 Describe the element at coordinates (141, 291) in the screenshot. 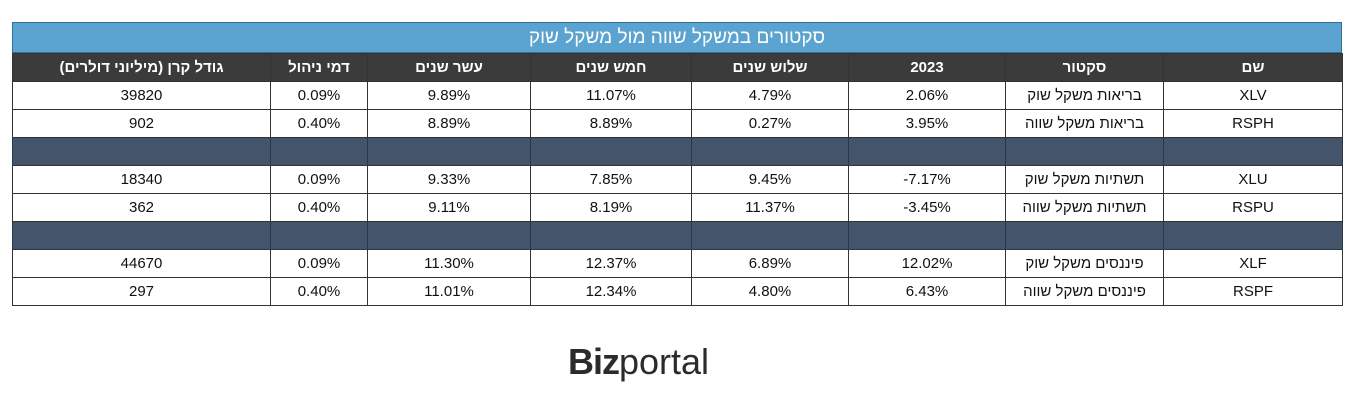

I see `table-cell: 297` at that location.